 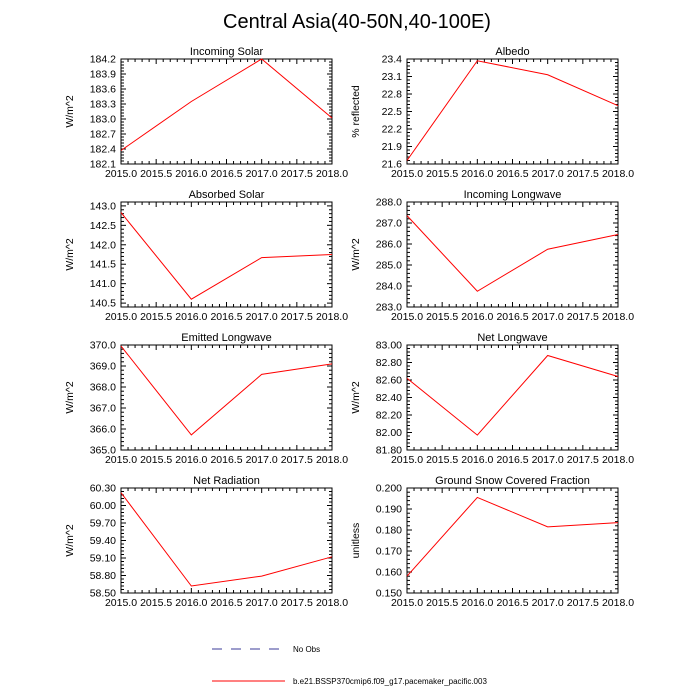 I want to click on panel-title: Net Longwave, so click(x=512, y=338).